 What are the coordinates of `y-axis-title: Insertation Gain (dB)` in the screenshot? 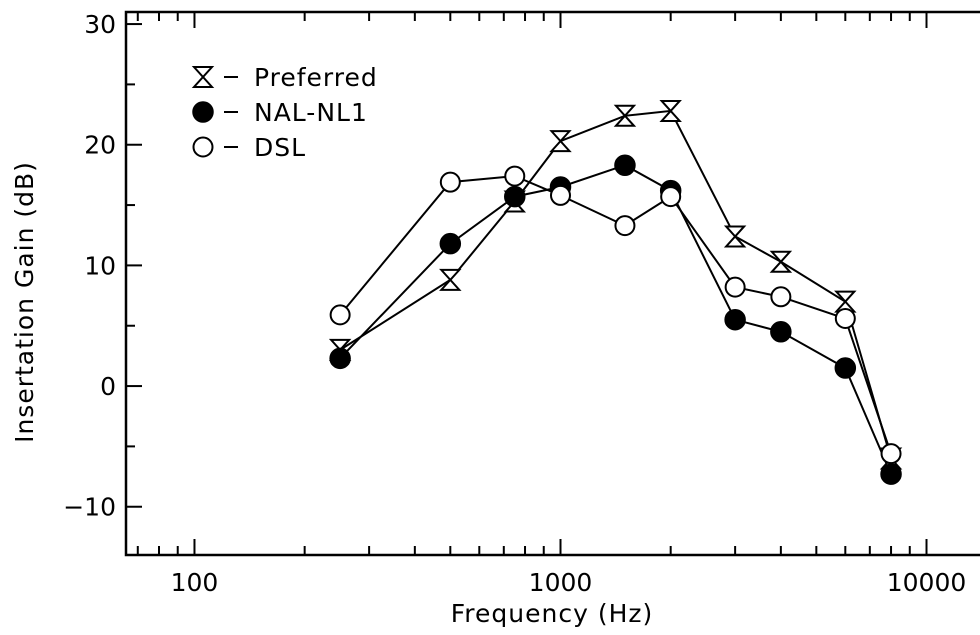 It's located at (24, 302).